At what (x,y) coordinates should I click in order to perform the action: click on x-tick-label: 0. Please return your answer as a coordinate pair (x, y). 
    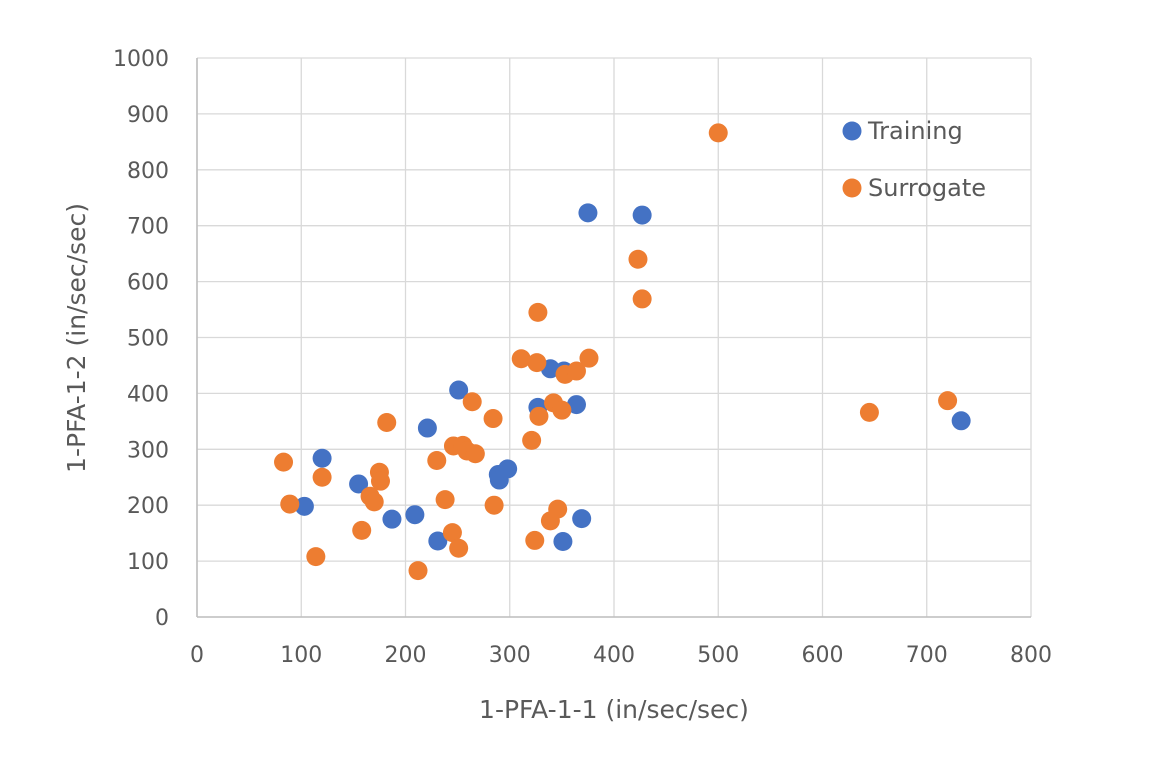
    Looking at the image, I should click on (197, 655).